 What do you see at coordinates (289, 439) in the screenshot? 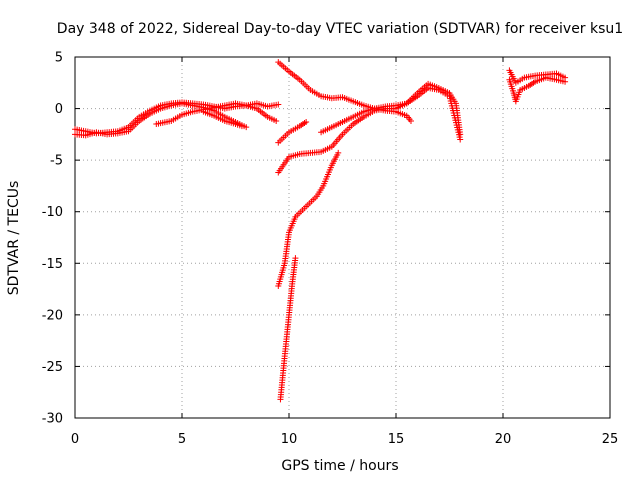
I see `x-tick-label: 10` at bounding box center [289, 439].